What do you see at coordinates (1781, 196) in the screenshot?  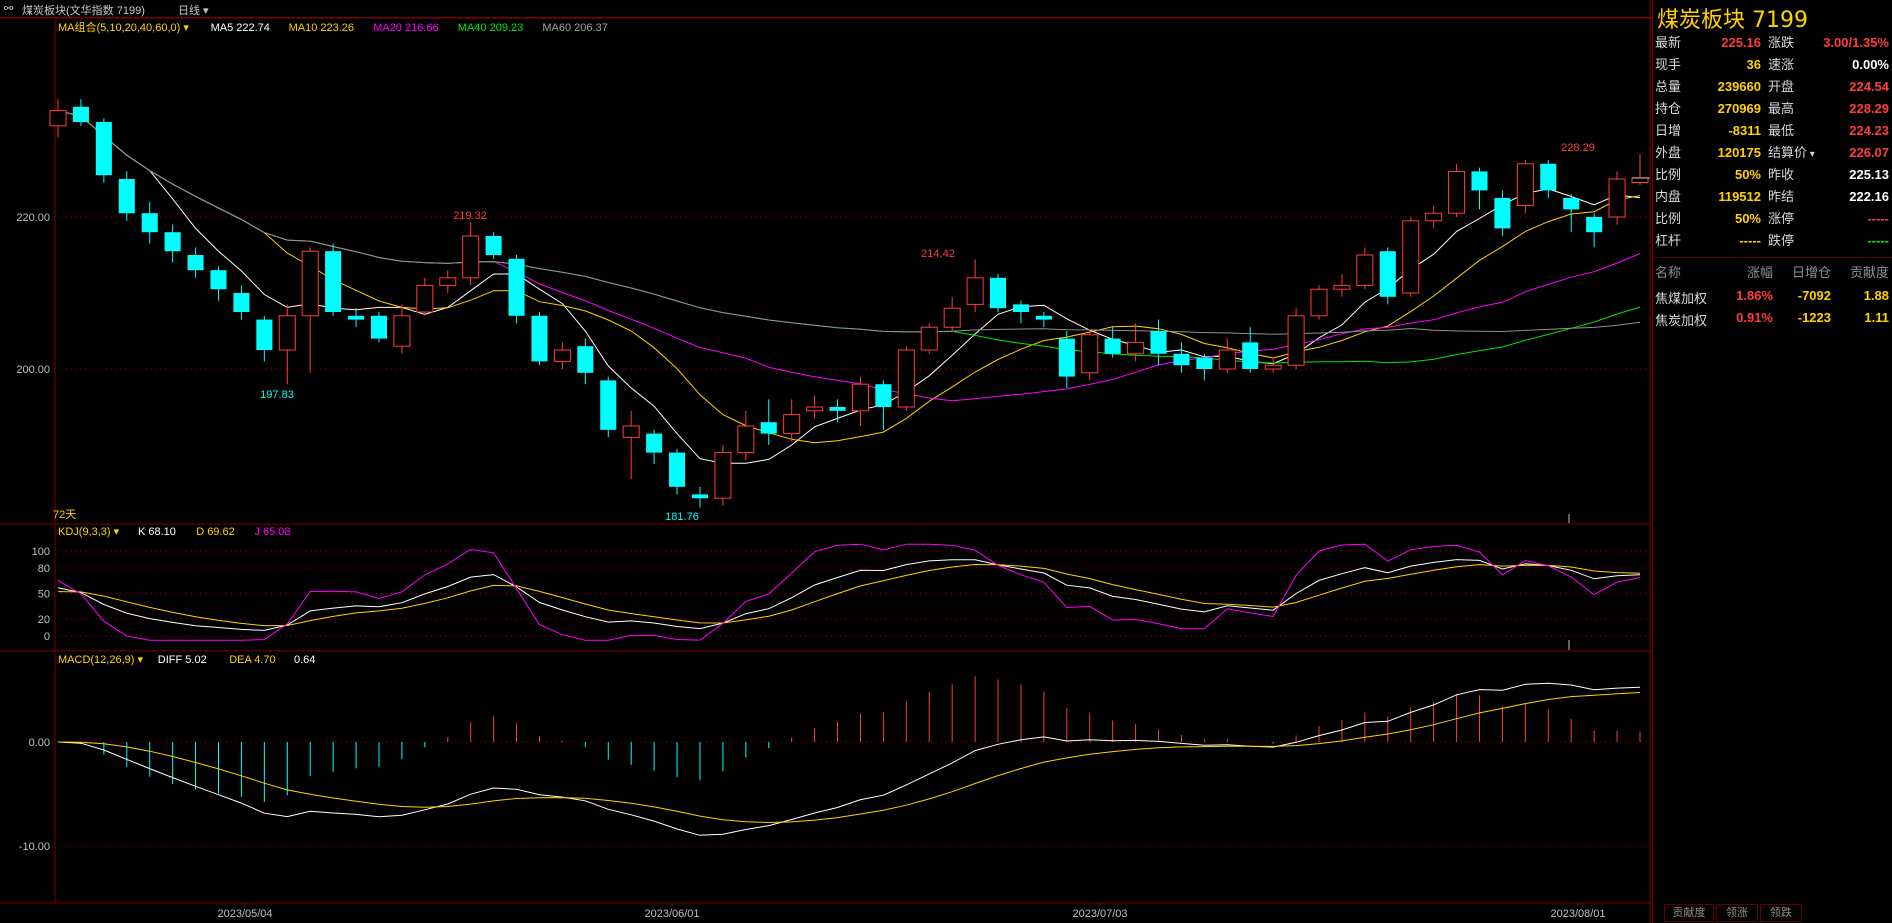 I see `quote-label: 昨结` at bounding box center [1781, 196].